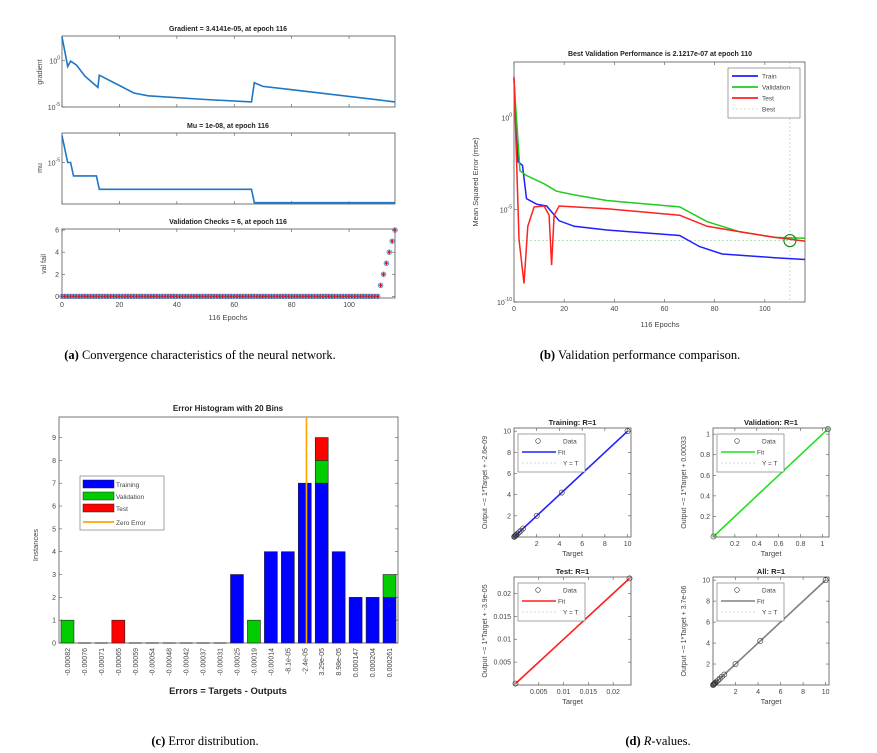  What do you see at coordinates (776, 88) in the screenshot?
I see `legend-label: Validation` at bounding box center [776, 88].